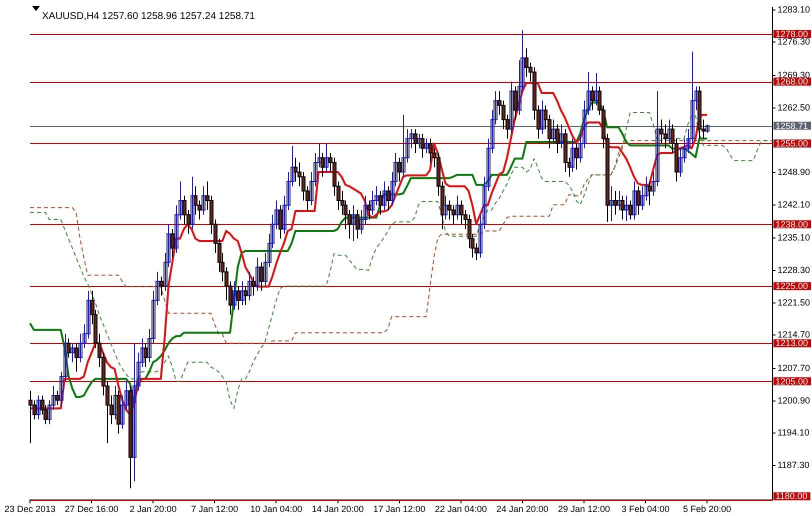  I want to click on y-tick-label: 1194.10, so click(793, 433).